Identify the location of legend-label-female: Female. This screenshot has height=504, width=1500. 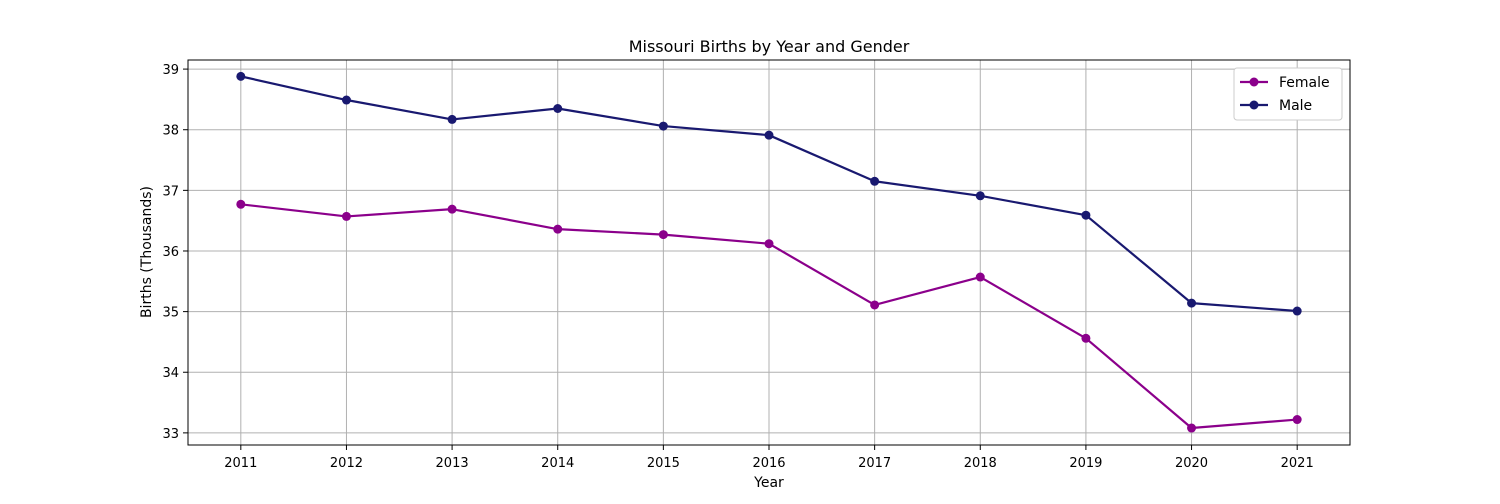
(1304, 83).